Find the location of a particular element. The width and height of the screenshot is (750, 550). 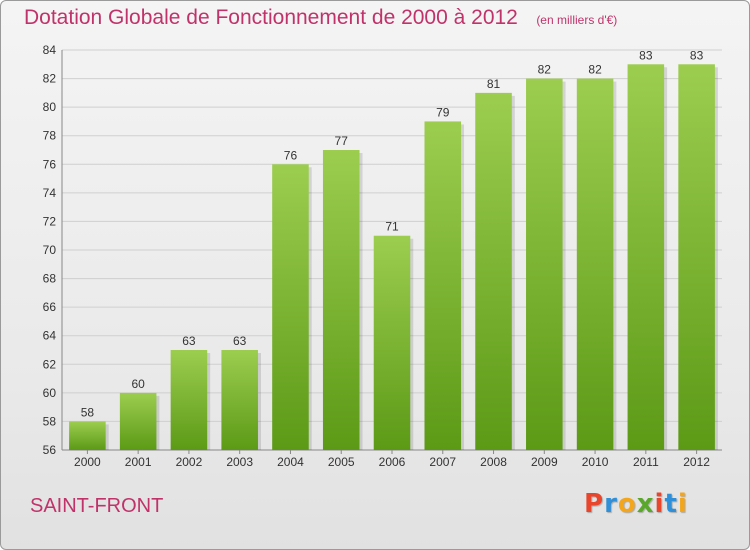

y-tick-label: 76 is located at coordinates (50, 164).